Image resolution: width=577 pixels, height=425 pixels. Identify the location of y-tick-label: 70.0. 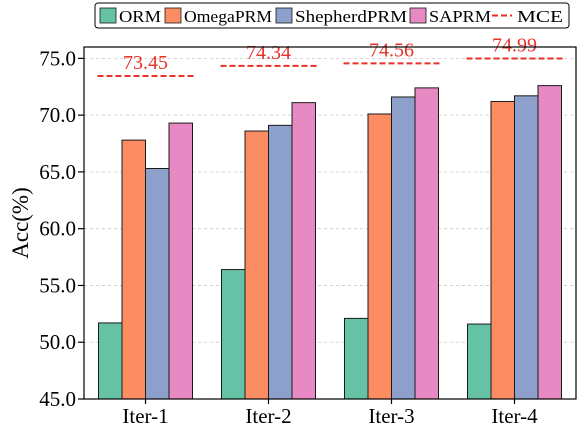
(57, 115).